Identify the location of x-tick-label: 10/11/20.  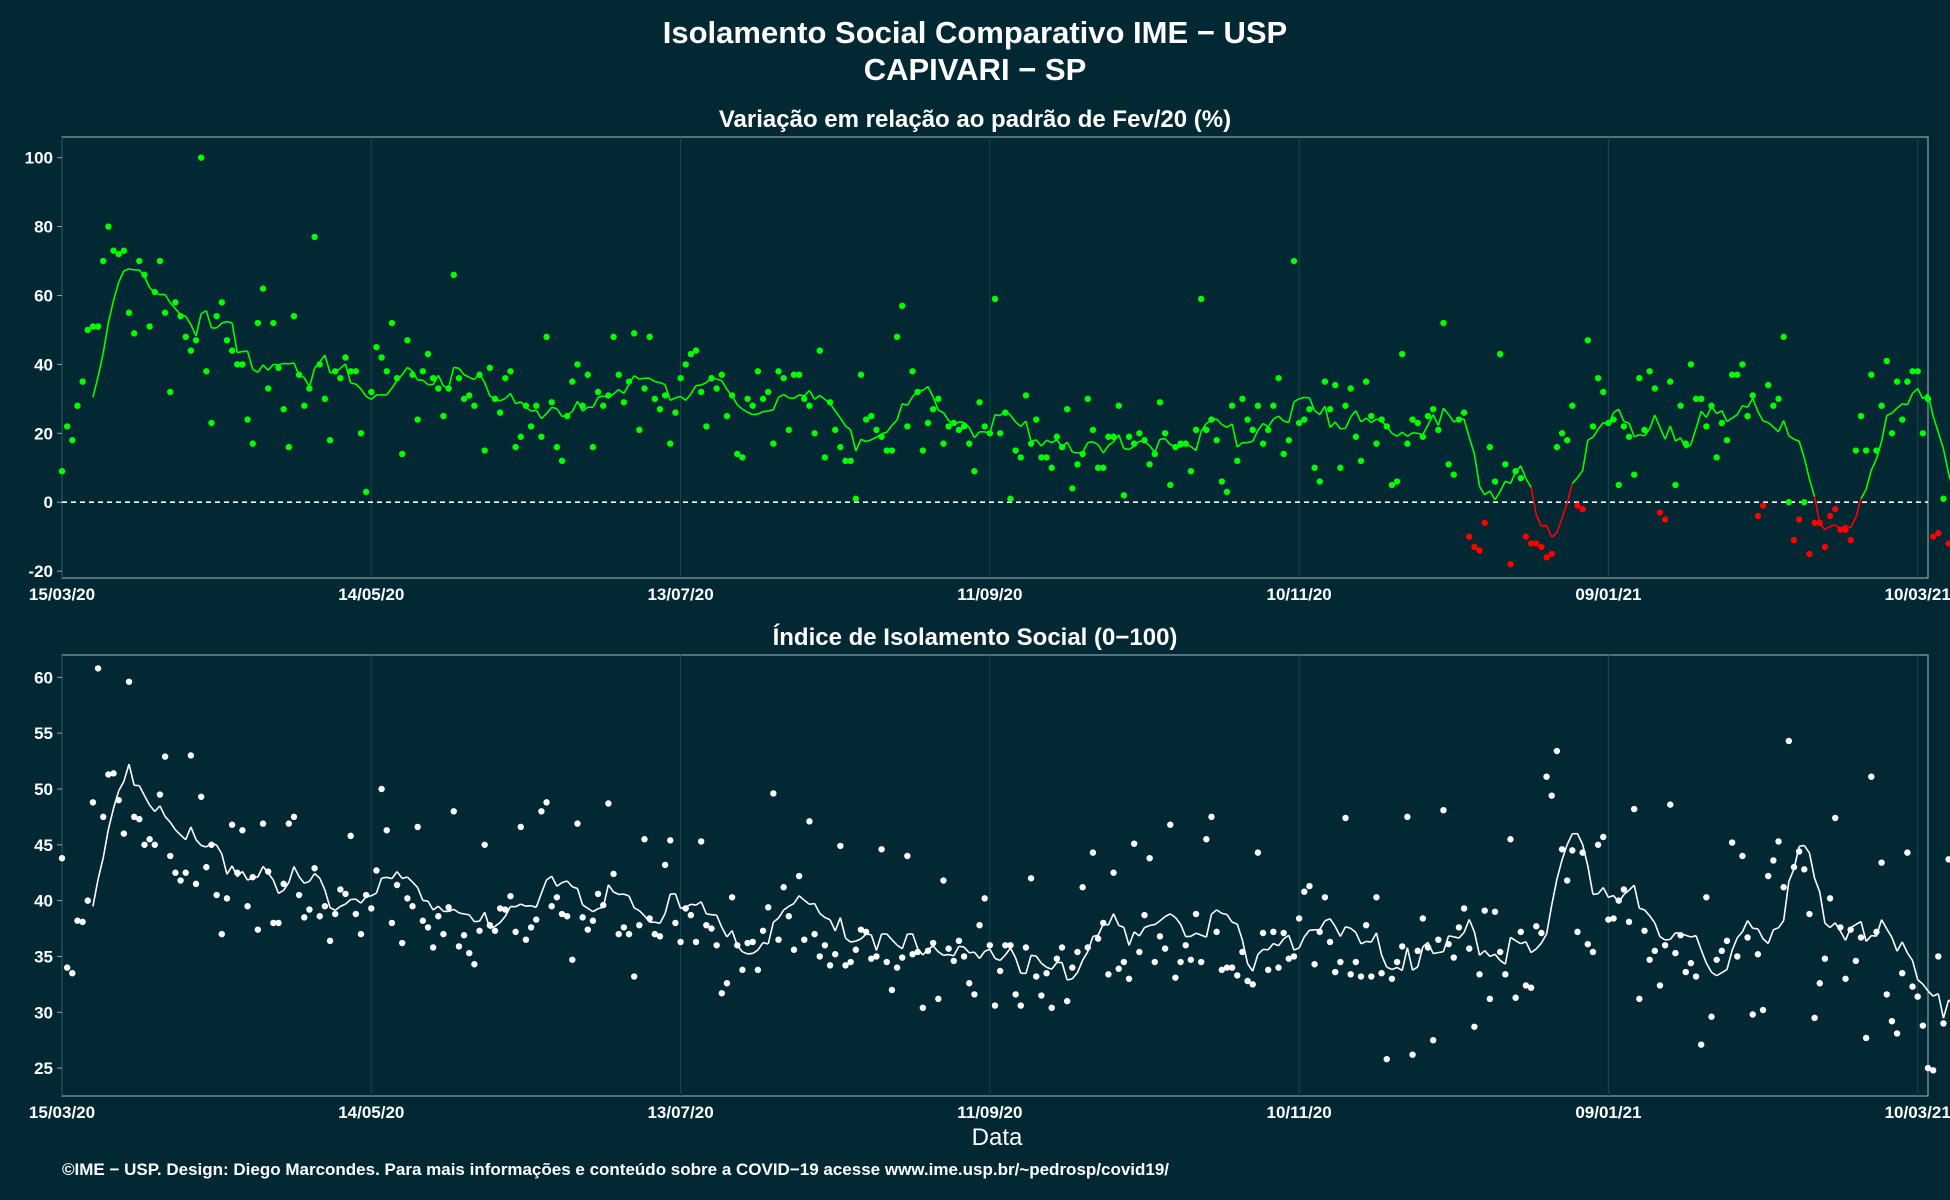
(1299, 1112).